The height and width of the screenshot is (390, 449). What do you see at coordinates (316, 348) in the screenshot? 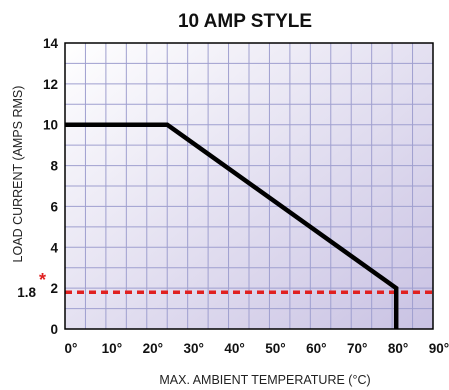
I see `x-tick-label: 60°` at bounding box center [316, 348].